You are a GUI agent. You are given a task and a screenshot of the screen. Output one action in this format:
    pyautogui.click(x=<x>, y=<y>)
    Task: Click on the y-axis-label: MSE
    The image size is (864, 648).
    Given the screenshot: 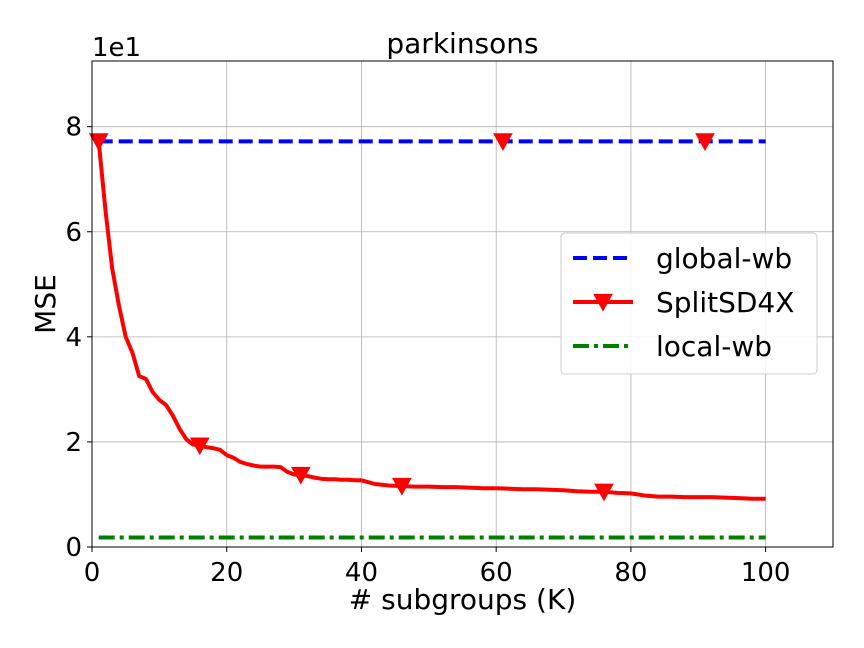 What is the action you would take?
    pyautogui.click(x=45, y=304)
    